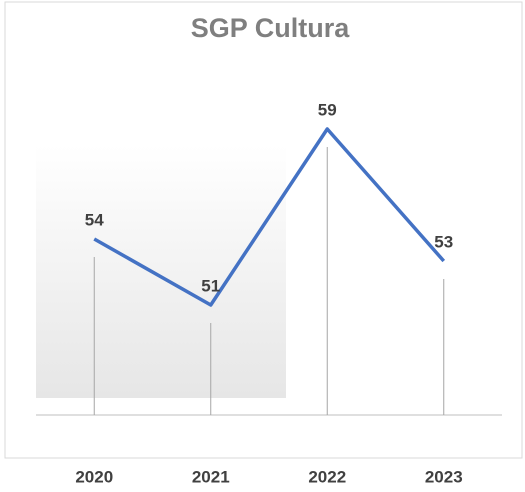  I want to click on x-tick-label: 2020, so click(94, 476).